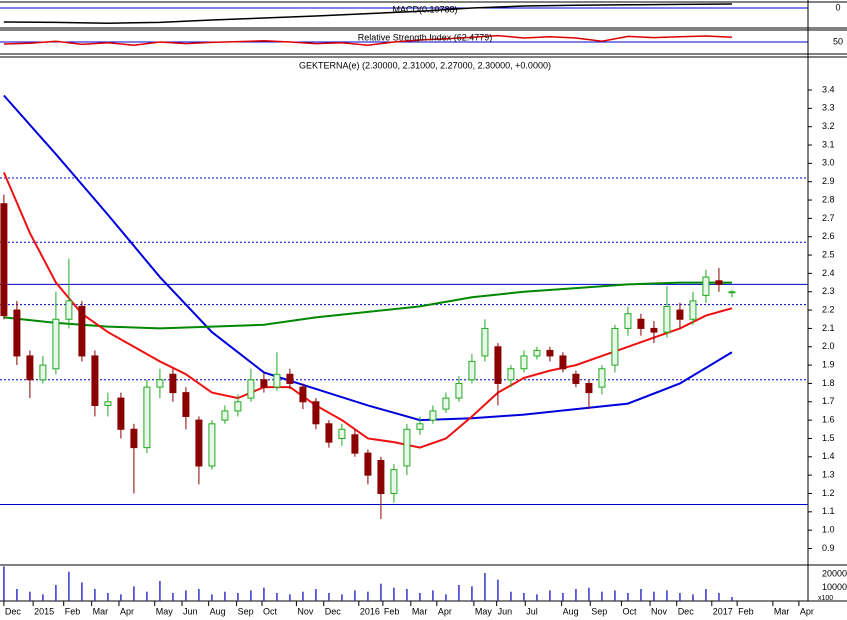  Describe the element at coordinates (44, 611) in the screenshot. I see `x-tick-label: 2015` at that location.